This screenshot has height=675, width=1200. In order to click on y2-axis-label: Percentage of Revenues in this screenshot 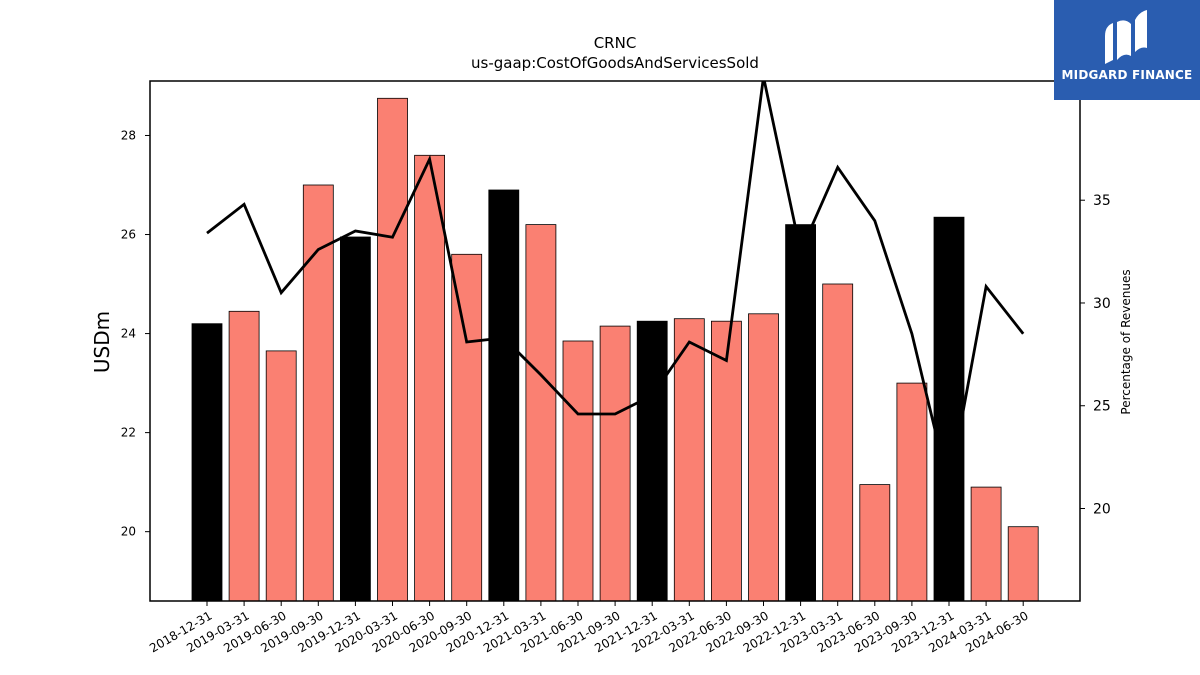, I will do `click(1126, 341)`.